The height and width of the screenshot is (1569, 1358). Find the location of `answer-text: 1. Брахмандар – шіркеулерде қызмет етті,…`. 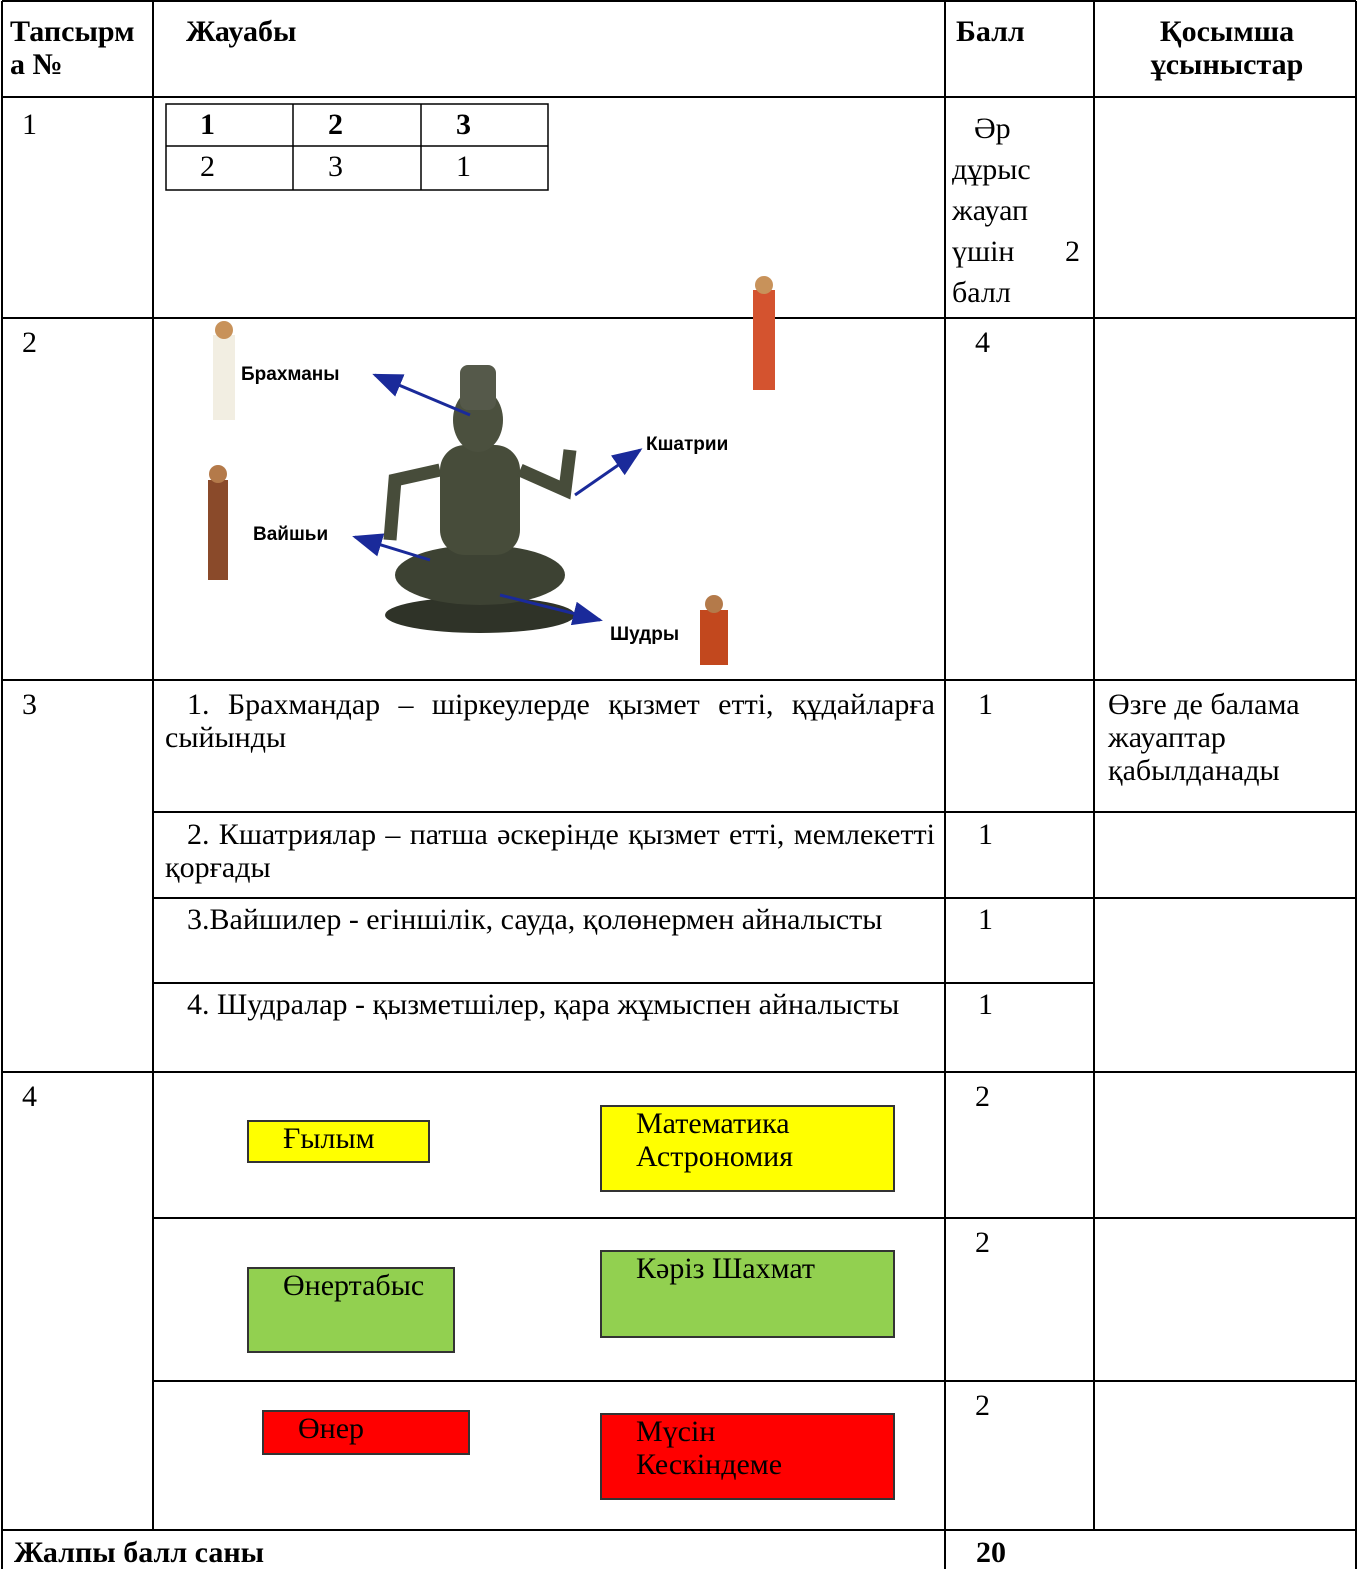

answer-text: 1. Брахмандар – шіркеулерде қызмет етті,… is located at coordinates (550, 721).